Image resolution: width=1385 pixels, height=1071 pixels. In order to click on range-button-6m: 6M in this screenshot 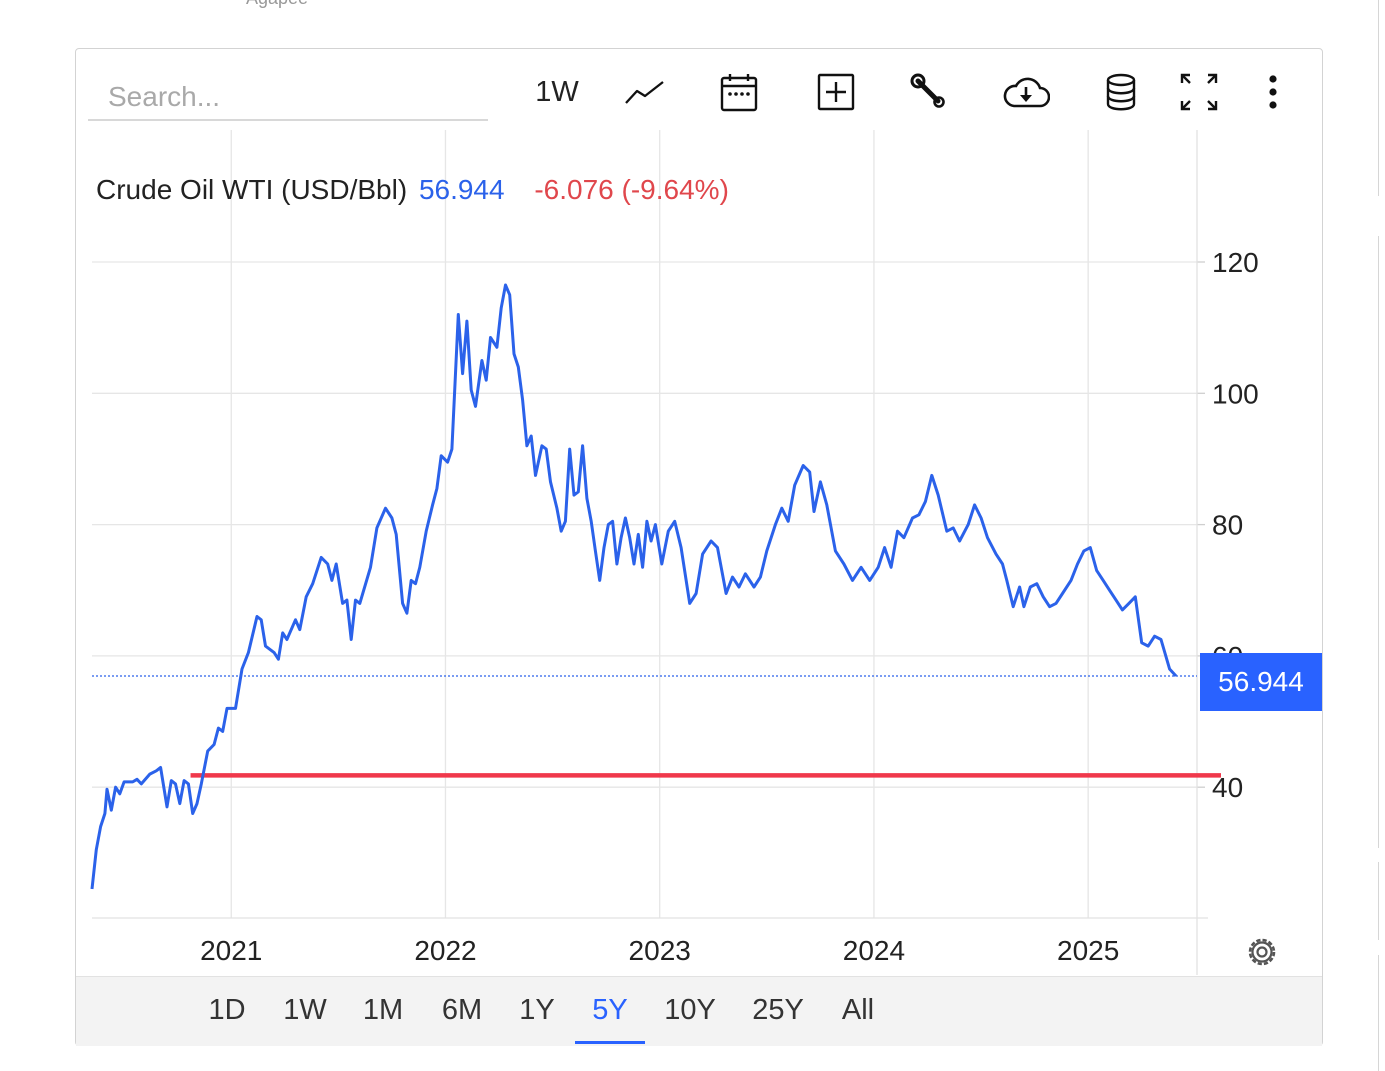, I will do `click(462, 1010)`.